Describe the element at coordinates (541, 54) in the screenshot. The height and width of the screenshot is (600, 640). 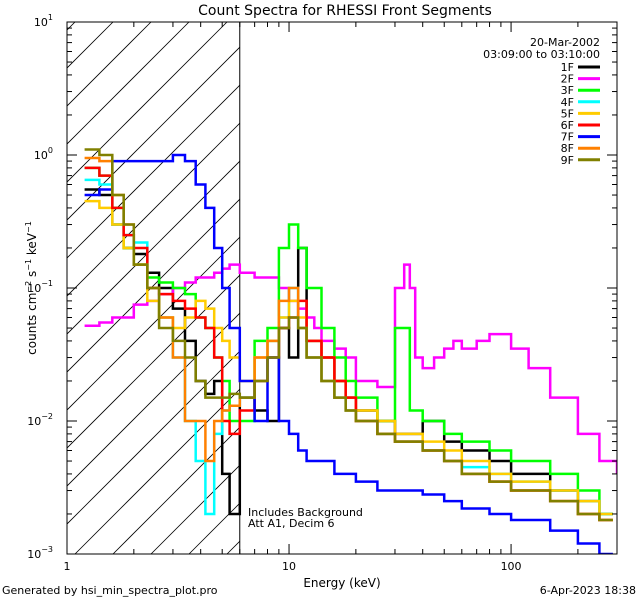
I see `time-range-label: 03:09:00 to 03:10:00` at that location.